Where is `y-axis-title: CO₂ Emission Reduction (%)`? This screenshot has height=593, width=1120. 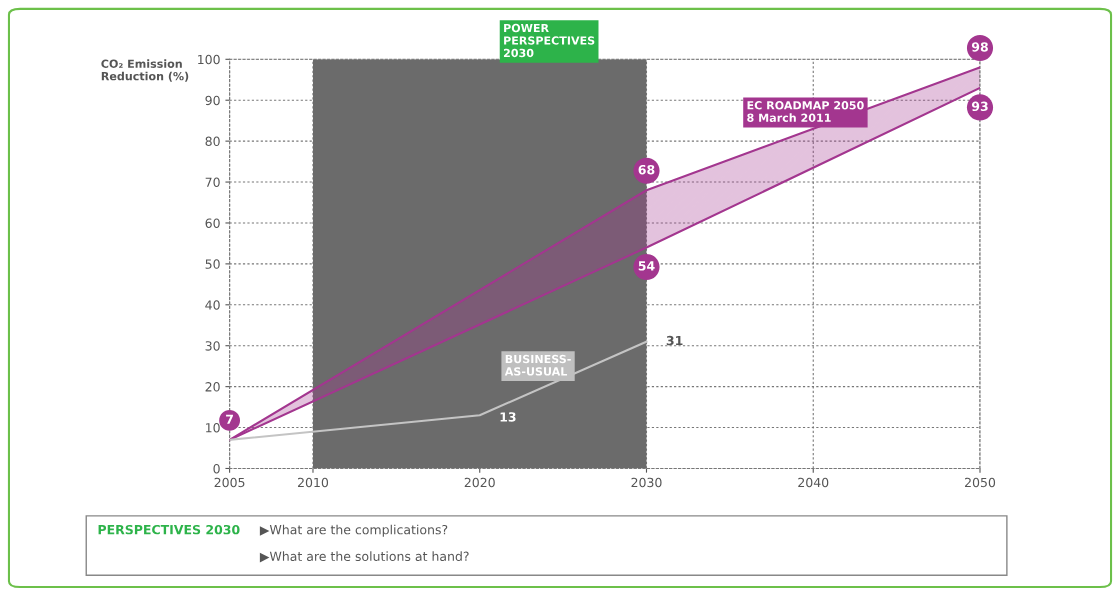
y-axis-title: CO₂ Emission Reduction (%) is located at coordinates (145, 70).